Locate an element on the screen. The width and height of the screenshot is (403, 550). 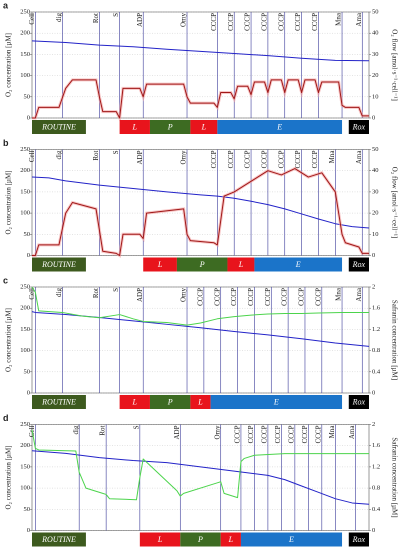
y2-tick-label: 1.2 is located at coordinates (376, 466).